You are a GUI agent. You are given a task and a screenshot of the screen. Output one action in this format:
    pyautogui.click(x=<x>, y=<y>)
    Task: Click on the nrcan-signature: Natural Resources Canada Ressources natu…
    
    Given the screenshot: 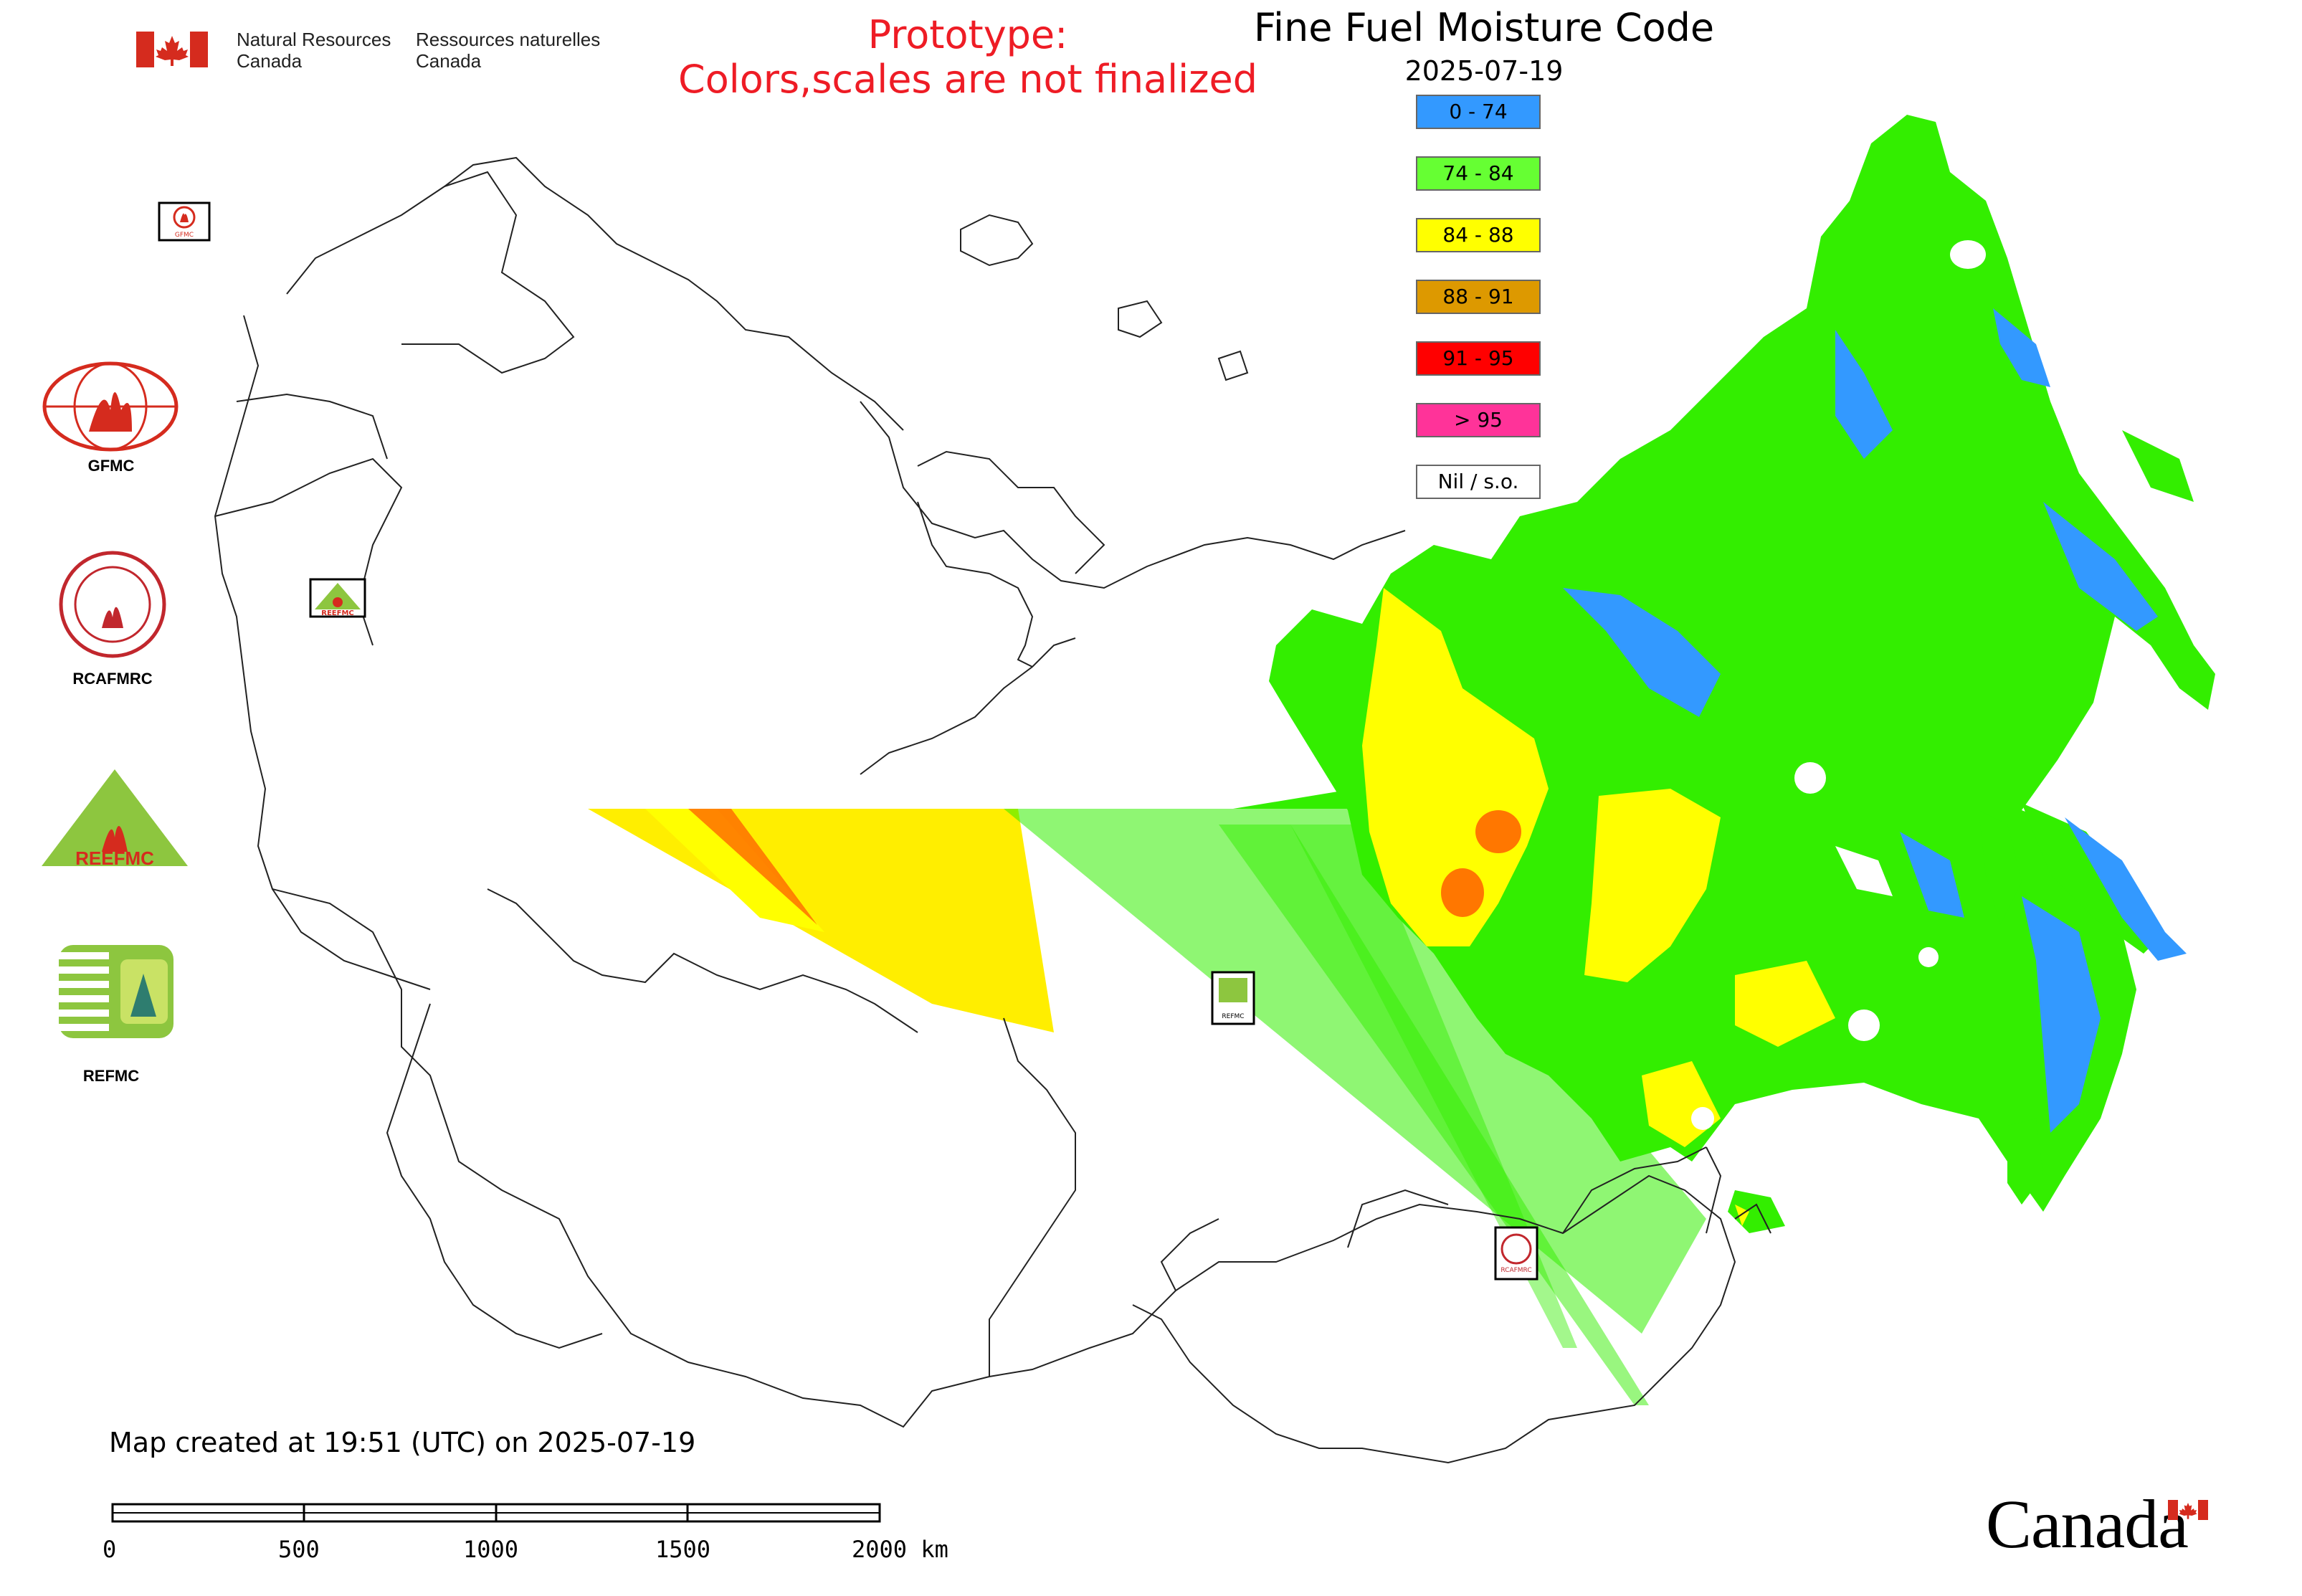 What is the action you would take?
    pyautogui.click(x=369, y=51)
    